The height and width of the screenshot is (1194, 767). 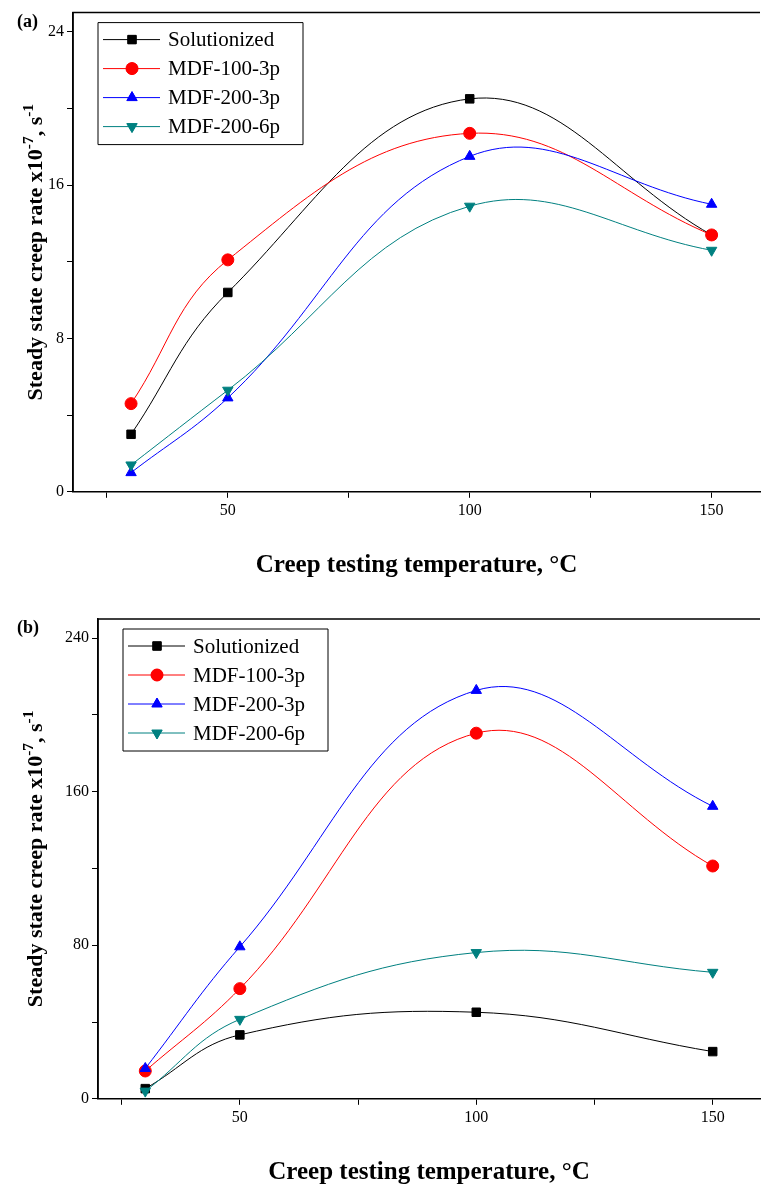 I want to click on y-tick-label: 8, so click(x=60, y=337).